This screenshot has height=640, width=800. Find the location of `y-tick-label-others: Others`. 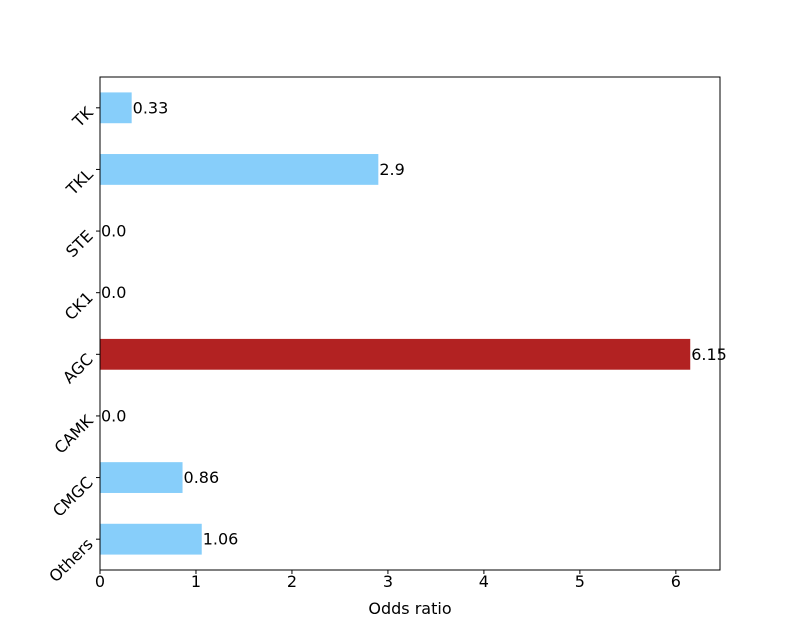

y-tick-label-others: Others is located at coordinates (70, 559).